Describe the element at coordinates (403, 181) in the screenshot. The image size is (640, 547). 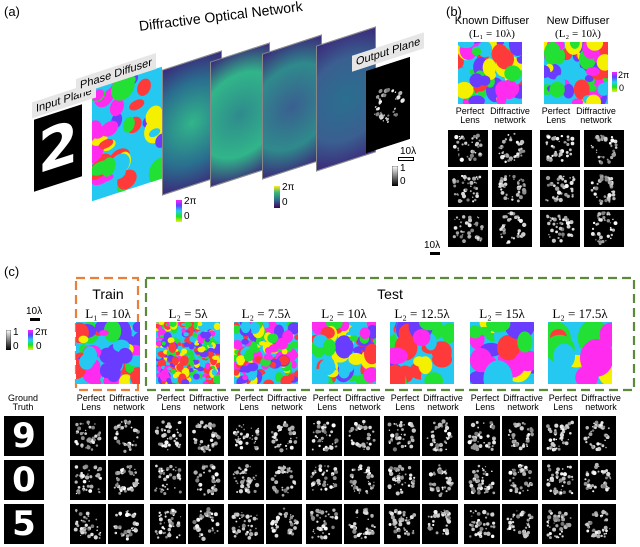
I see `output-cb-bot: 0` at that location.